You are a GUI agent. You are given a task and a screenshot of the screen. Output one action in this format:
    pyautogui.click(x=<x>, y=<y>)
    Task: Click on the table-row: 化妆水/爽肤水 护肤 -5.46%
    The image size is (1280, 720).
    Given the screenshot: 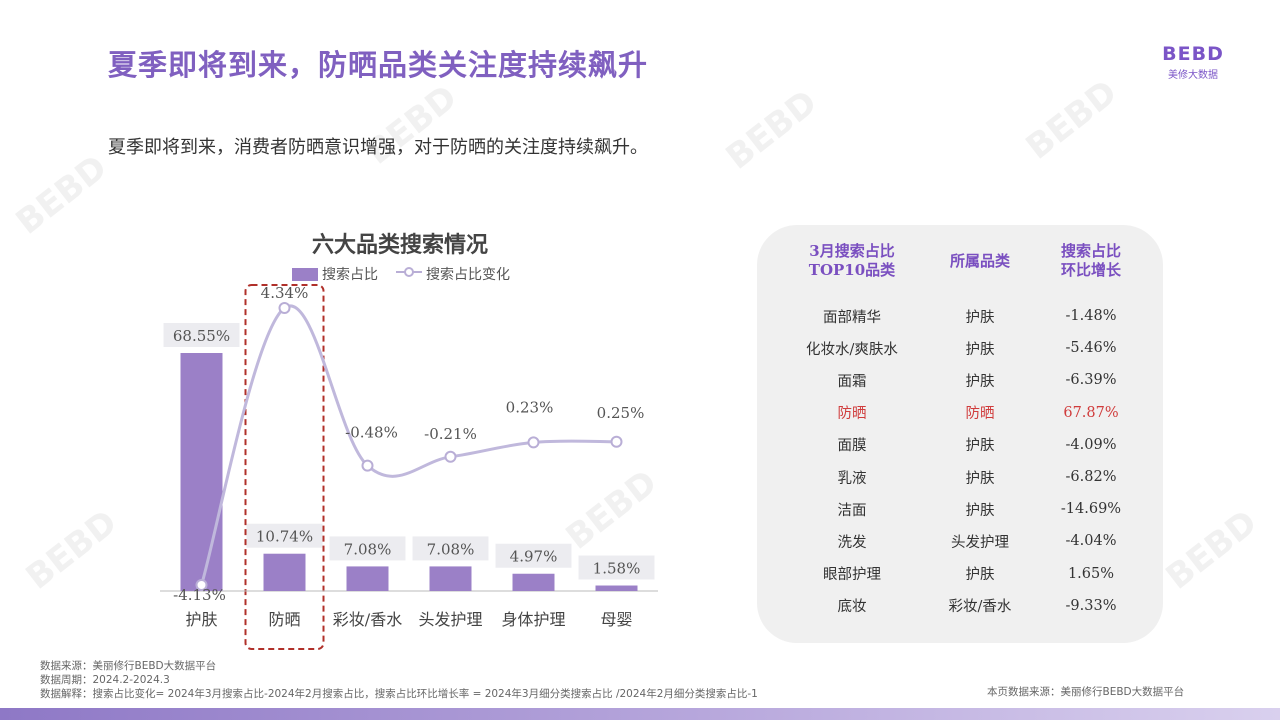 What is the action you would take?
    pyautogui.click(x=963, y=348)
    